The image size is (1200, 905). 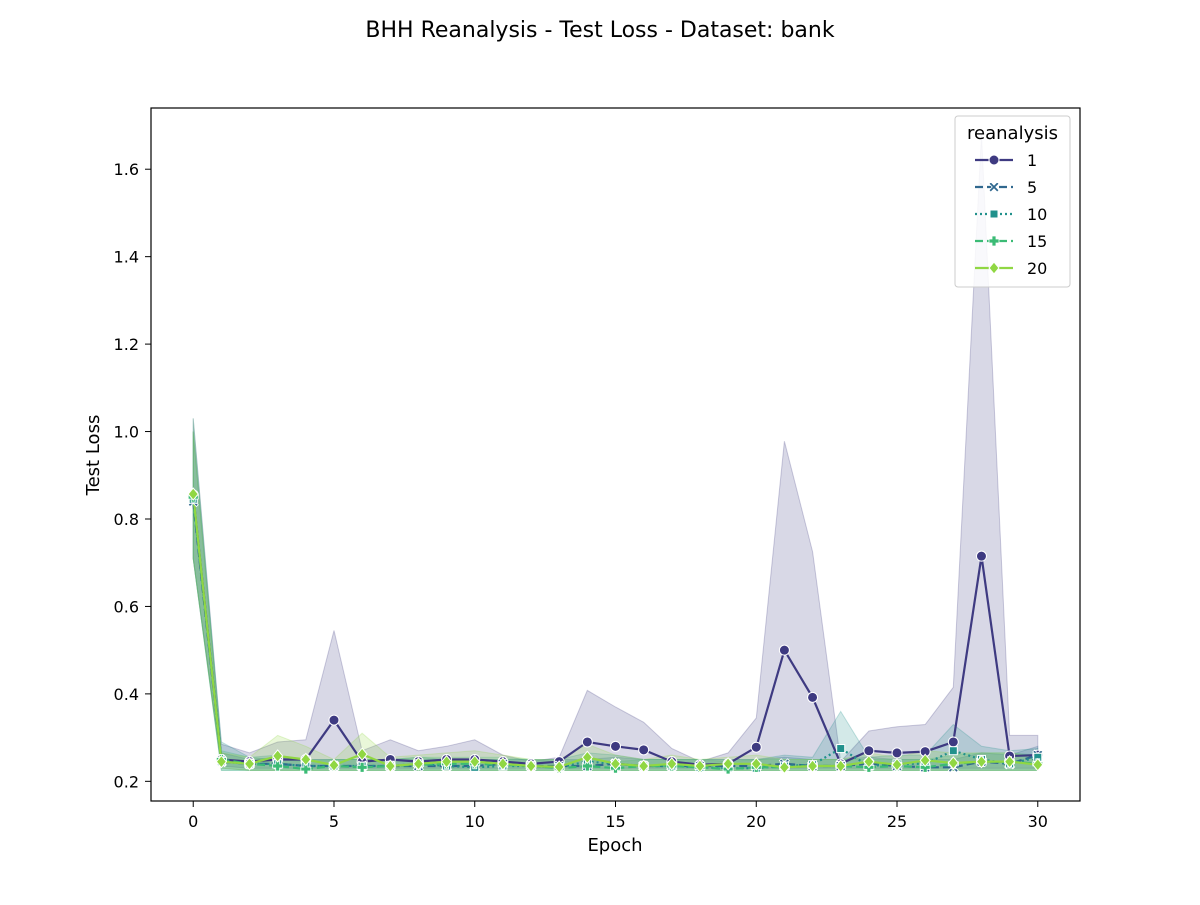 I want to click on x-tick-label: 25, so click(x=897, y=821).